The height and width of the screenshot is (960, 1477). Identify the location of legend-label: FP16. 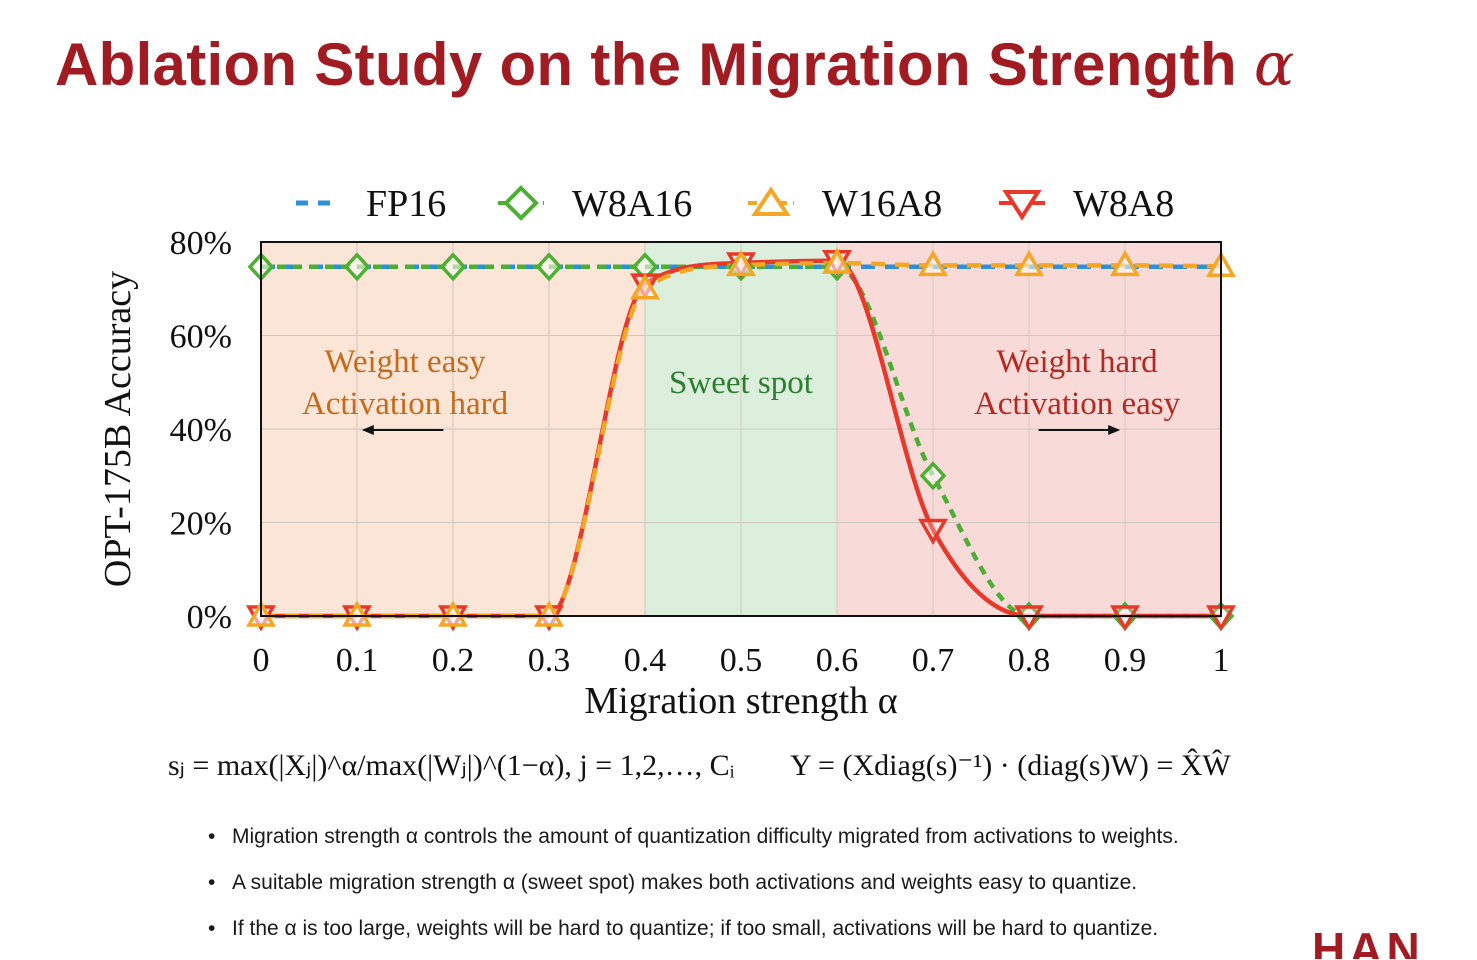
(406, 204).